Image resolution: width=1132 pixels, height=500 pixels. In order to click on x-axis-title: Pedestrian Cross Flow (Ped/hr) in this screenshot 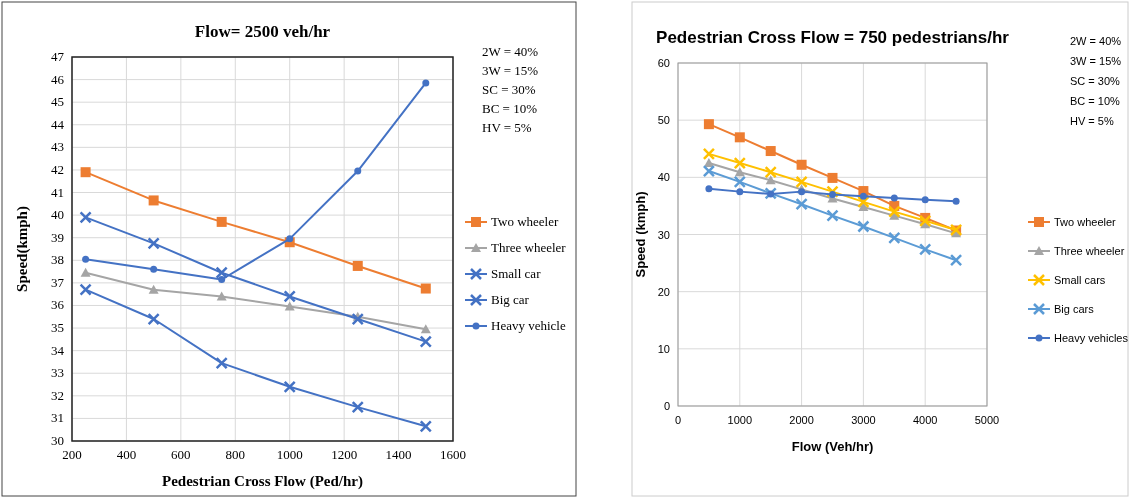, I will do `click(262, 481)`.